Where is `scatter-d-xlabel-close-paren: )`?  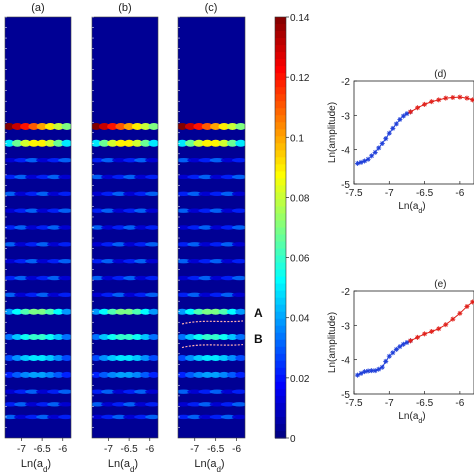 scatter-d-xlabel-close-paren: ) is located at coordinates (423, 206).